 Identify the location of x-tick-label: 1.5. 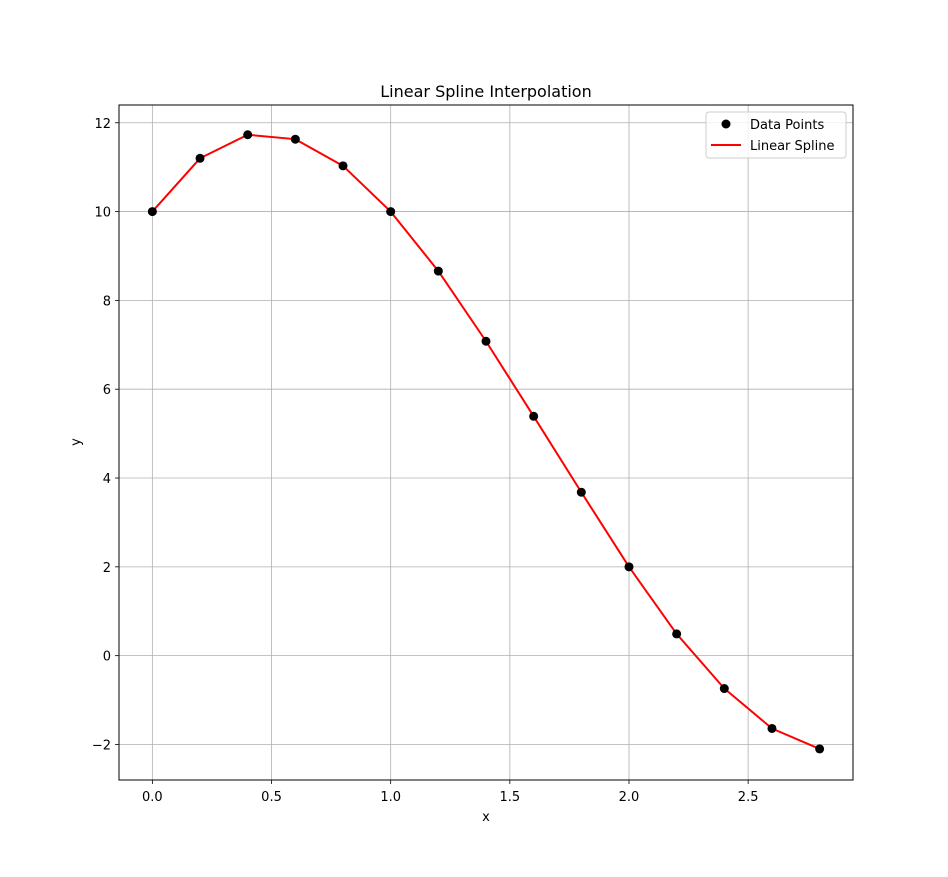
(509, 797).